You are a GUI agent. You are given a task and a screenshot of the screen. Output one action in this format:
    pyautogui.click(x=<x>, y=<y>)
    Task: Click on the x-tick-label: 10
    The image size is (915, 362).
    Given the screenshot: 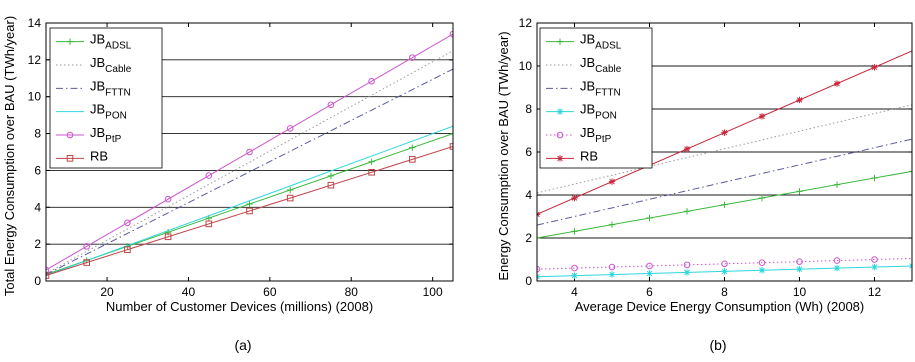 What is the action you would take?
    pyautogui.click(x=800, y=292)
    